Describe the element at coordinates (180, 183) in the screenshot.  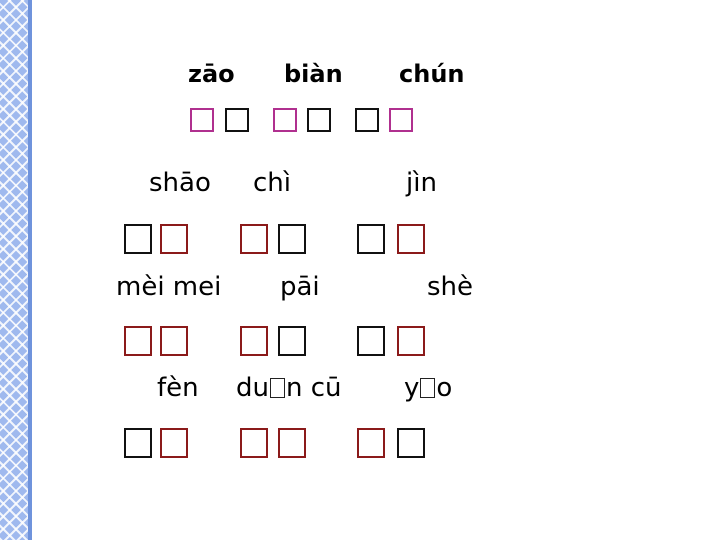
I see `pinyin-shao: shāo` at that location.